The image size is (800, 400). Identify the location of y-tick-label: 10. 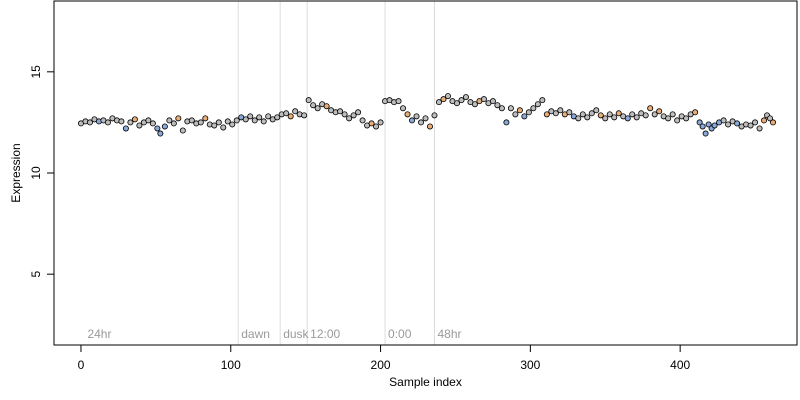
(36, 173).